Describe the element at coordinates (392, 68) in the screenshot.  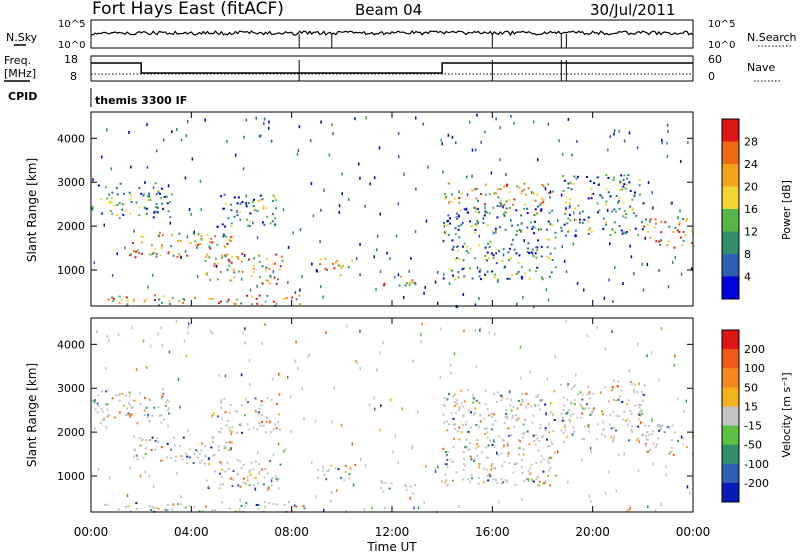
I see `freq-line` at that location.